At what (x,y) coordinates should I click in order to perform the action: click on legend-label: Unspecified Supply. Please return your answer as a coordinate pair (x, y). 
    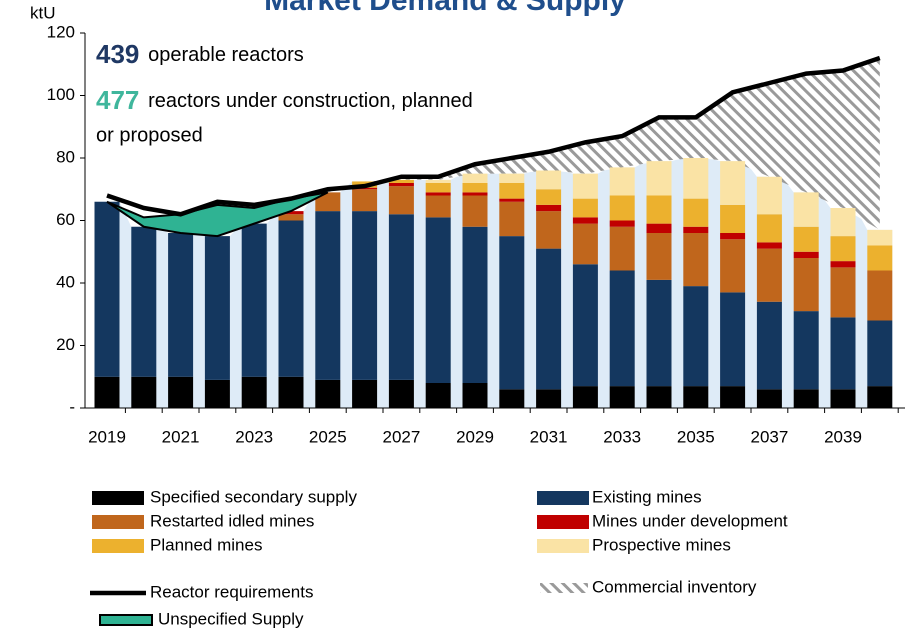
    Looking at the image, I should click on (231, 618).